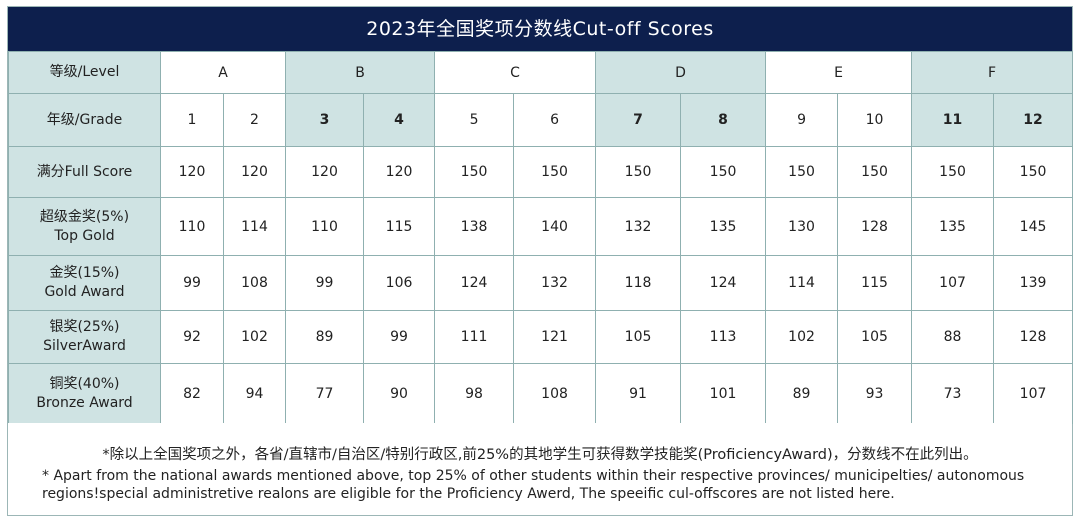 The image size is (1080, 522). What do you see at coordinates (84, 402) in the screenshot?
I see `row-label-en: Bronze Award` at bounding box center [84, 402].